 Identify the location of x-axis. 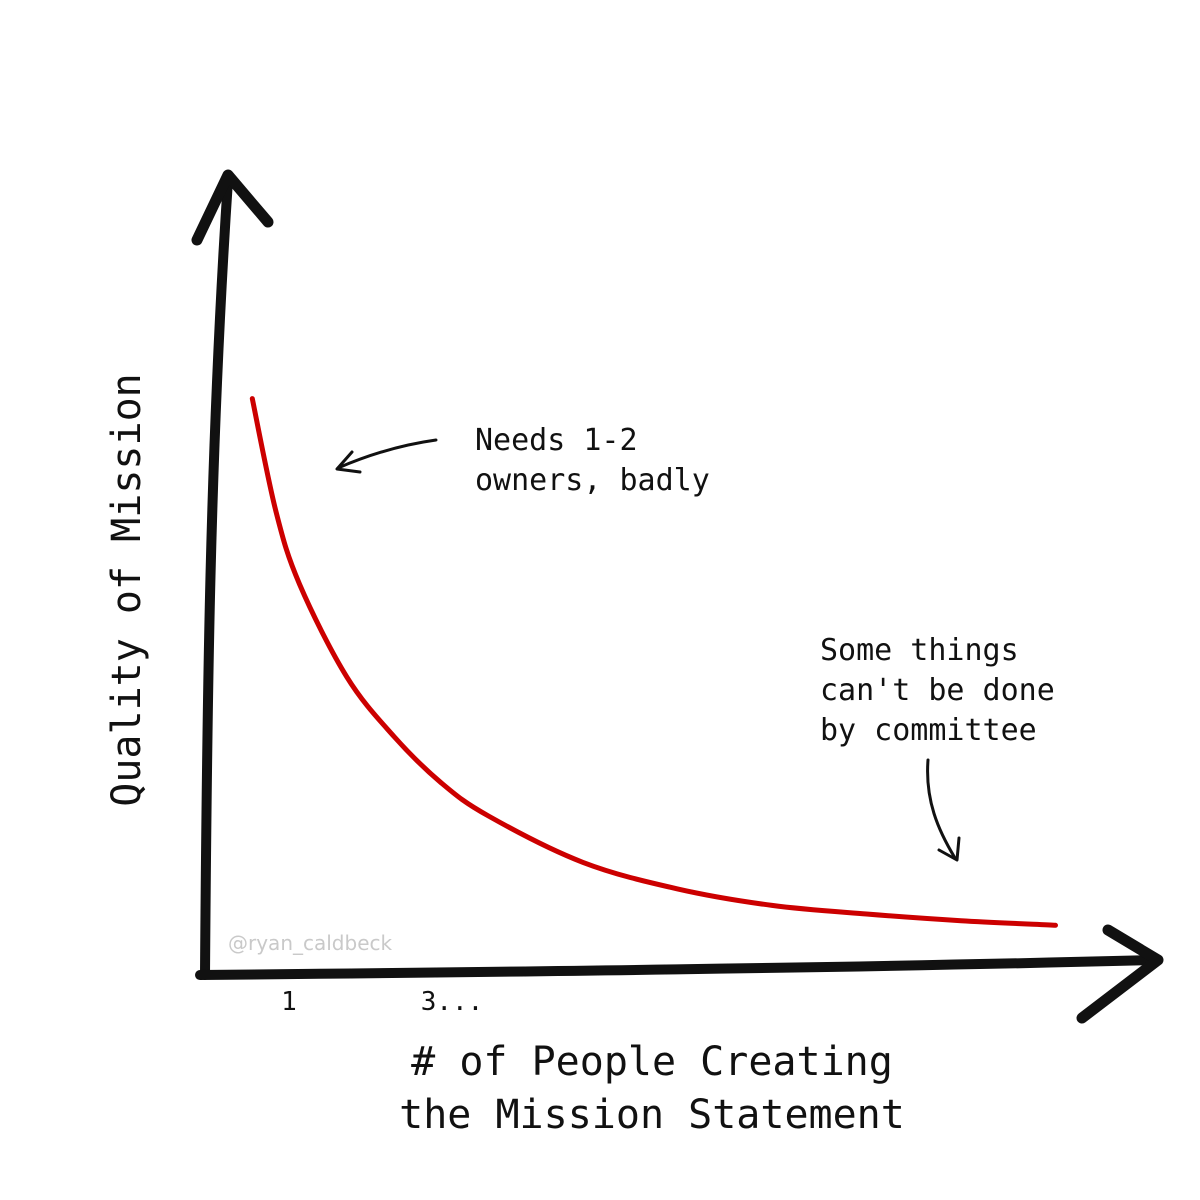
(677, 967).